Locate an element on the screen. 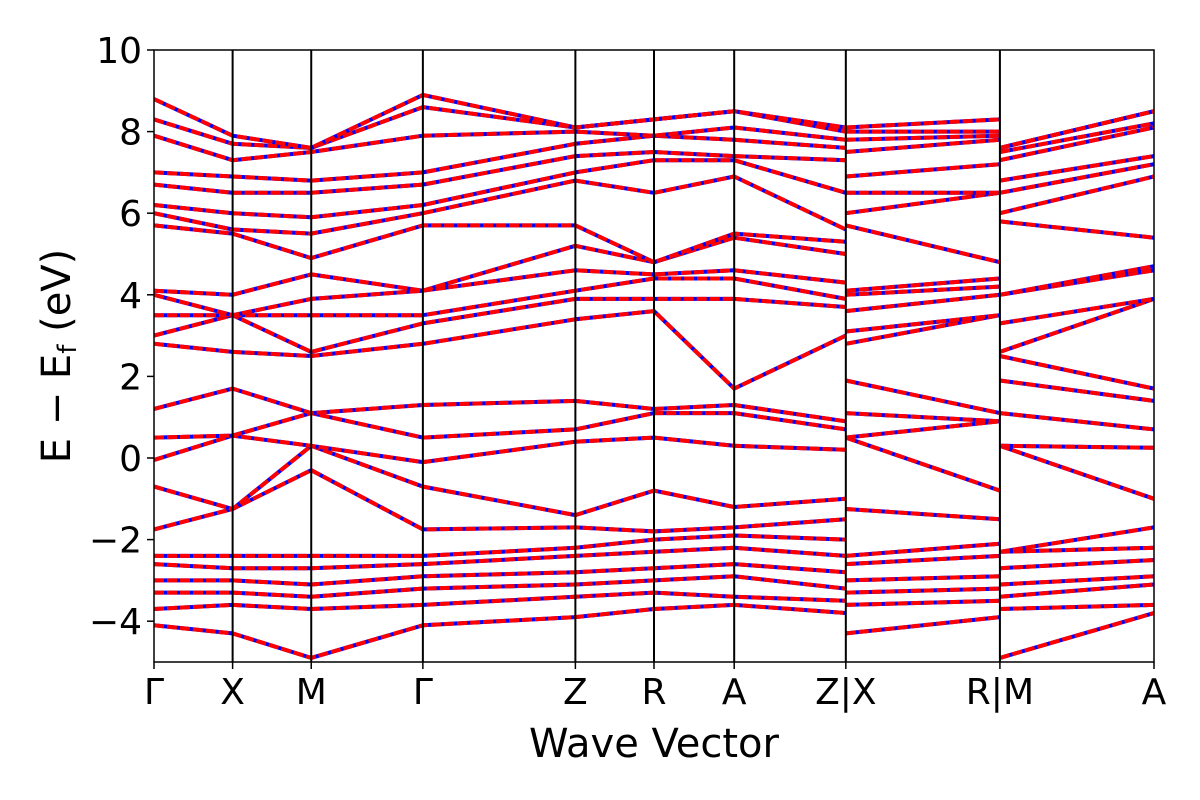 The width and height of the screenshot is (1200, 800). y-axis-label: E − Ef (eV) is located at coordinates (58, 356).